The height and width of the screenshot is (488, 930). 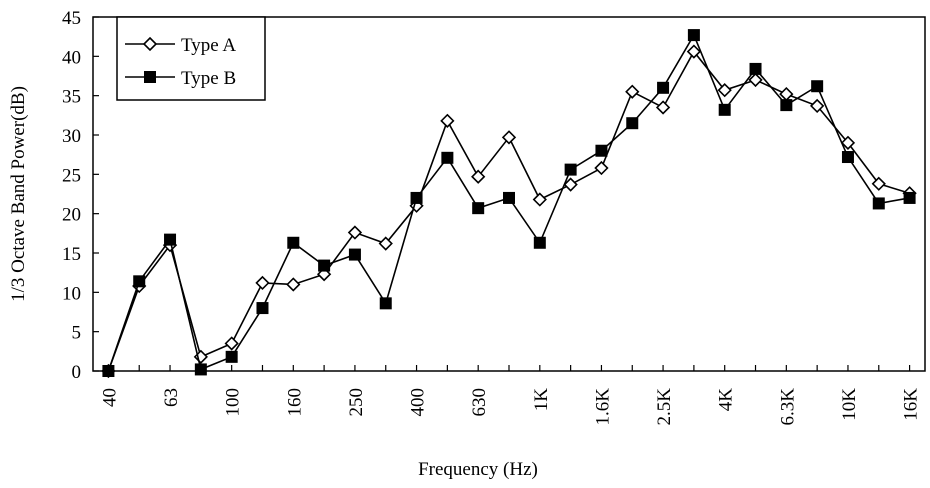 What do you see at coordinates (726, 400) in the screenshot?
I see `x-tick-label: 4K` at bounding box center [726, 400].